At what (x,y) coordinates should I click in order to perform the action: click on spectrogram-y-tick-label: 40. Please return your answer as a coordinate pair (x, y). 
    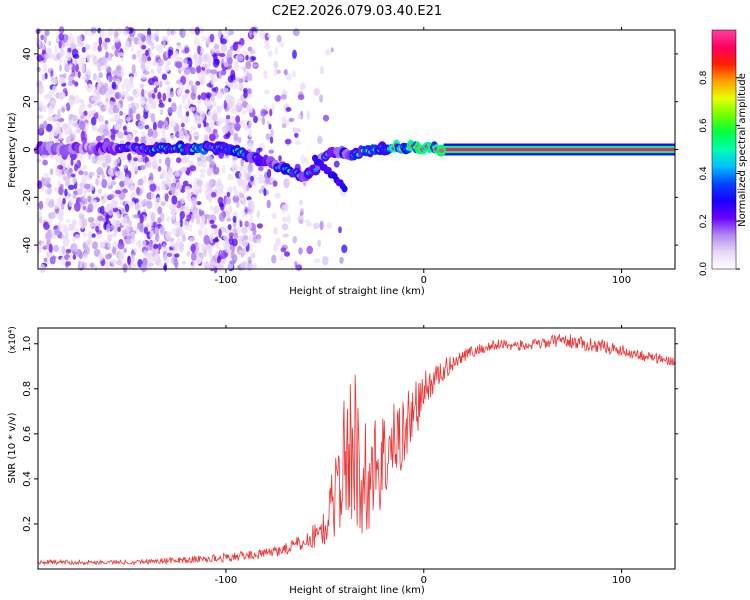
    Looking at the image, I should click on (27, 54).